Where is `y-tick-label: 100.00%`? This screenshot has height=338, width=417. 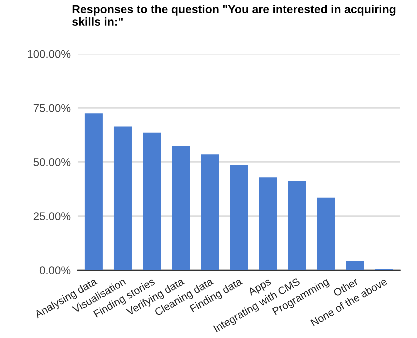 y-tick-label: 100.00% is located at coordinates (49, 54).